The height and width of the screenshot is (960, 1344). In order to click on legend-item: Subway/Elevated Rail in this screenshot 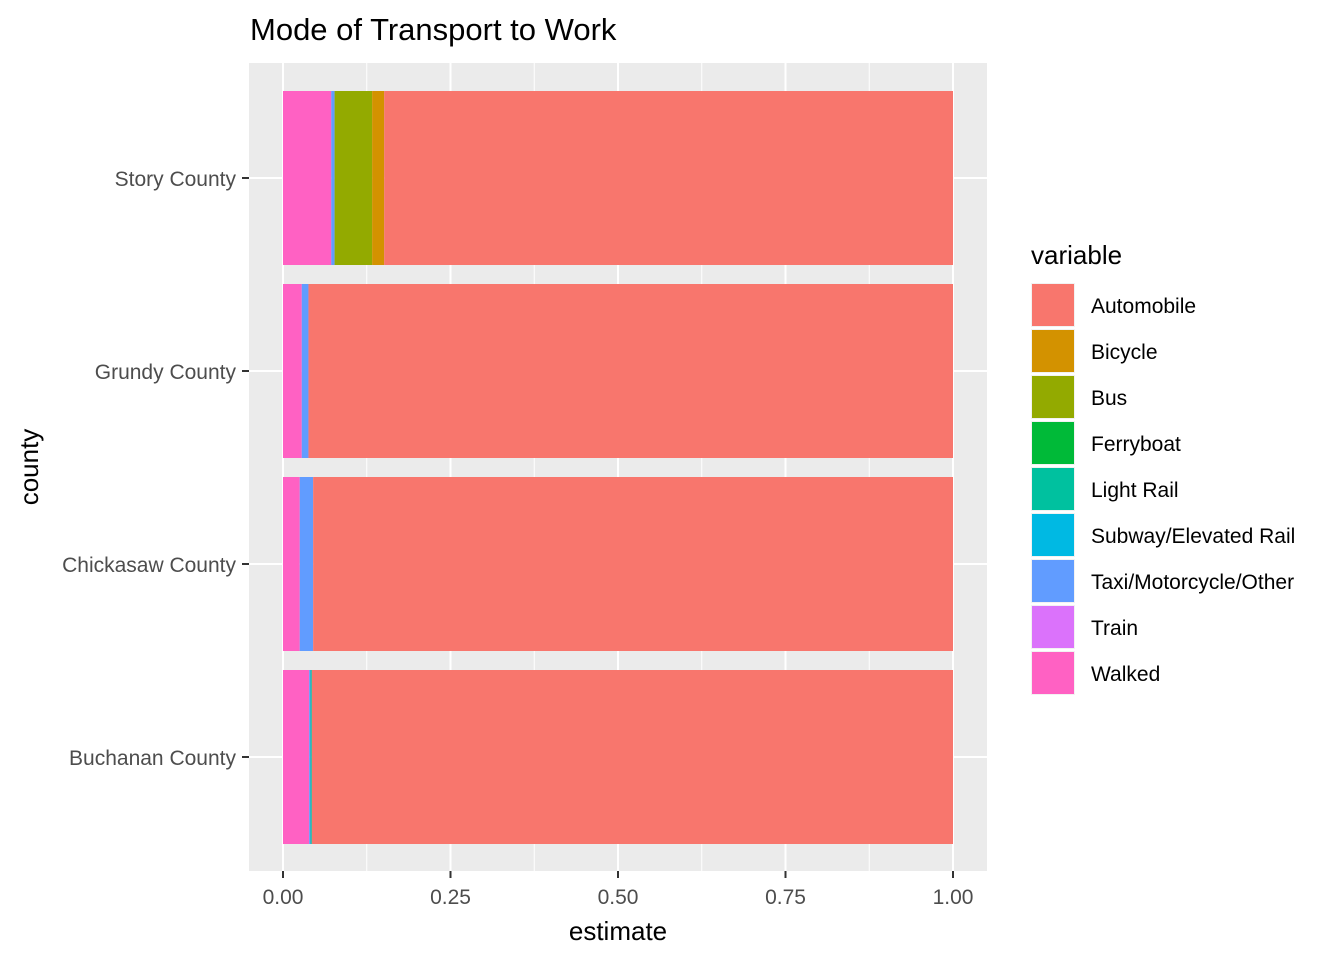, I will do `click(1163, 535)`.